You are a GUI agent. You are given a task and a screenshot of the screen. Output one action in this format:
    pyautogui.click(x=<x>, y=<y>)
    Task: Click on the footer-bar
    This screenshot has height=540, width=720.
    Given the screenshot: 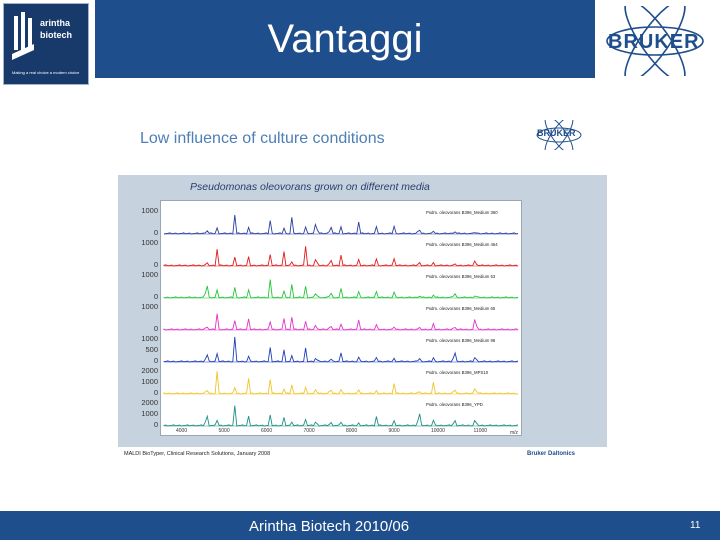 What is the action you would take?
    pyautogui.click(x=360, y=525)
    